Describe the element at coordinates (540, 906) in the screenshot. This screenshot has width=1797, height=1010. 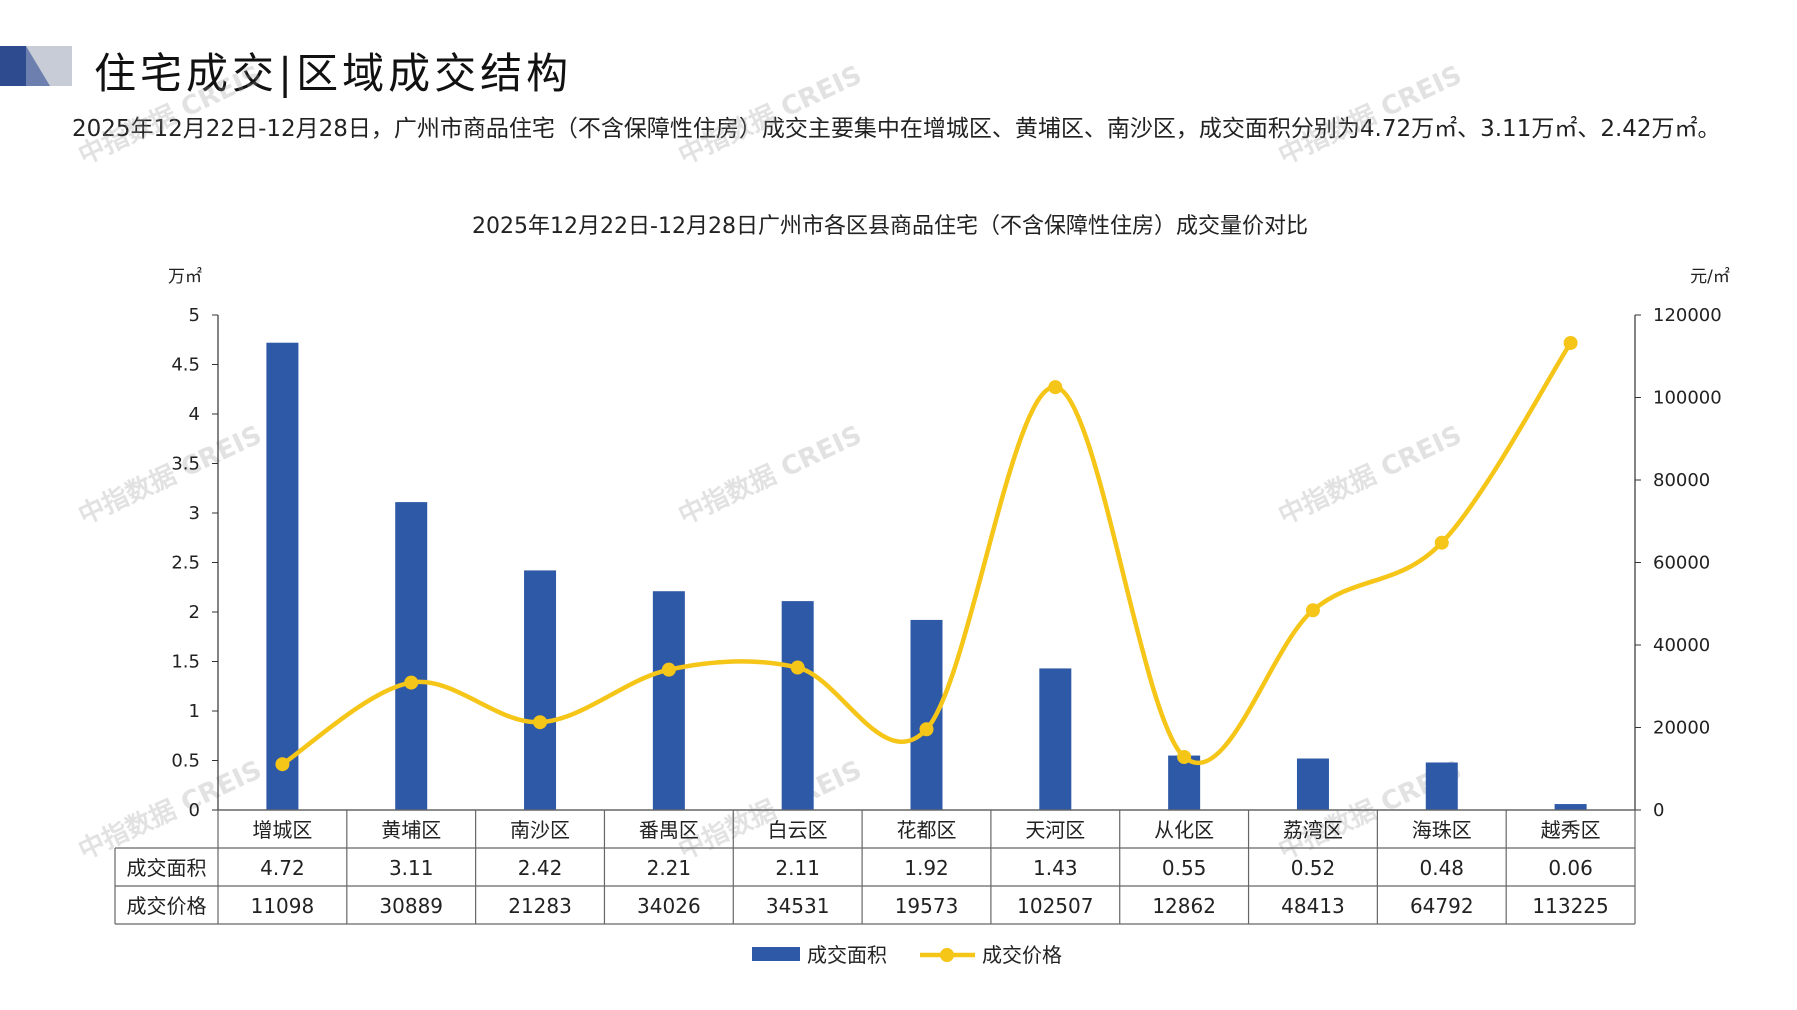
I see `data-label: 21283` at that location.